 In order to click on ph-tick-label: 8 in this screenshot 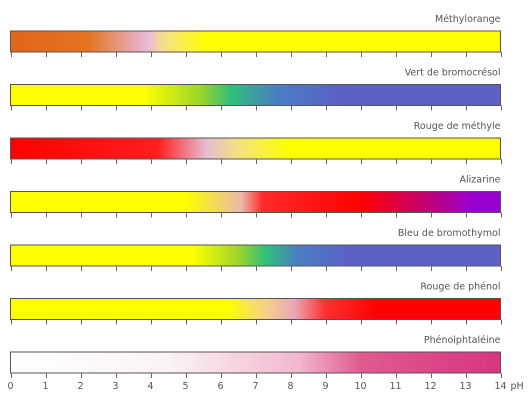, I will do `click(290, 386)`.